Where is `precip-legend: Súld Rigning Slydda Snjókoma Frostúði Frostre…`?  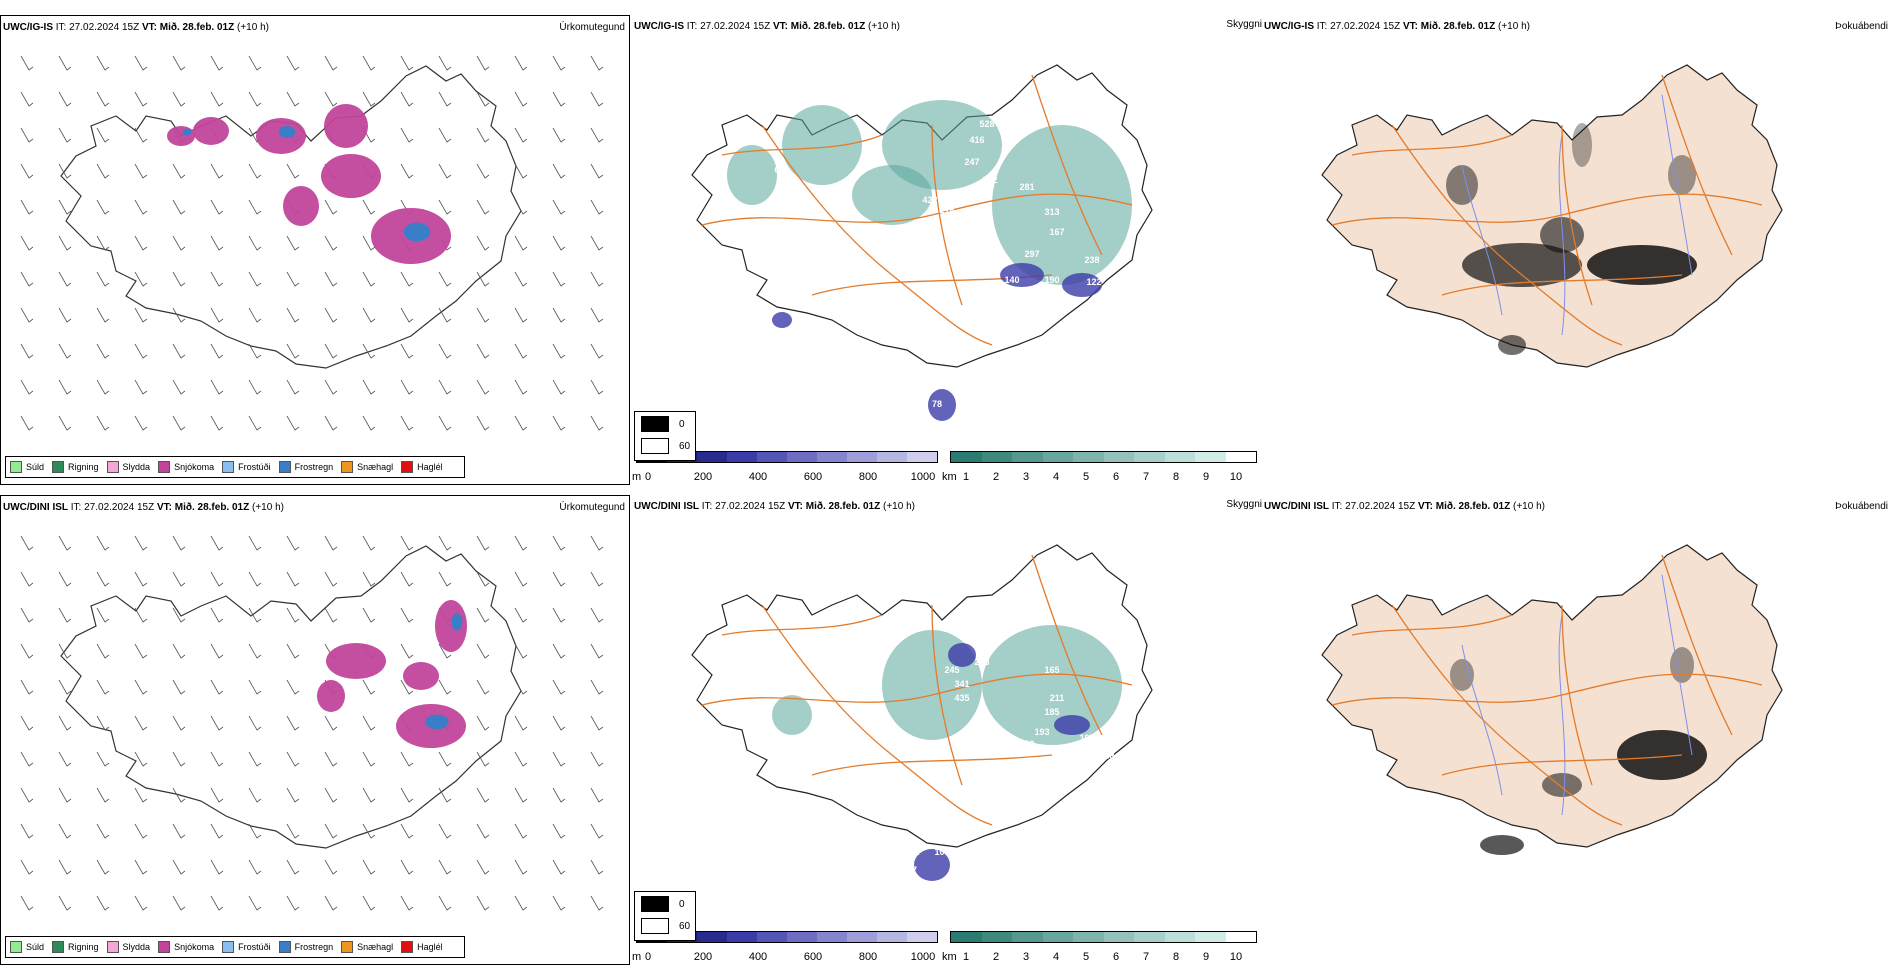
precip-legend: Súld Rigning Slydda Snjókoma Frostúði Frostre… is located at coordinates (235, 947).